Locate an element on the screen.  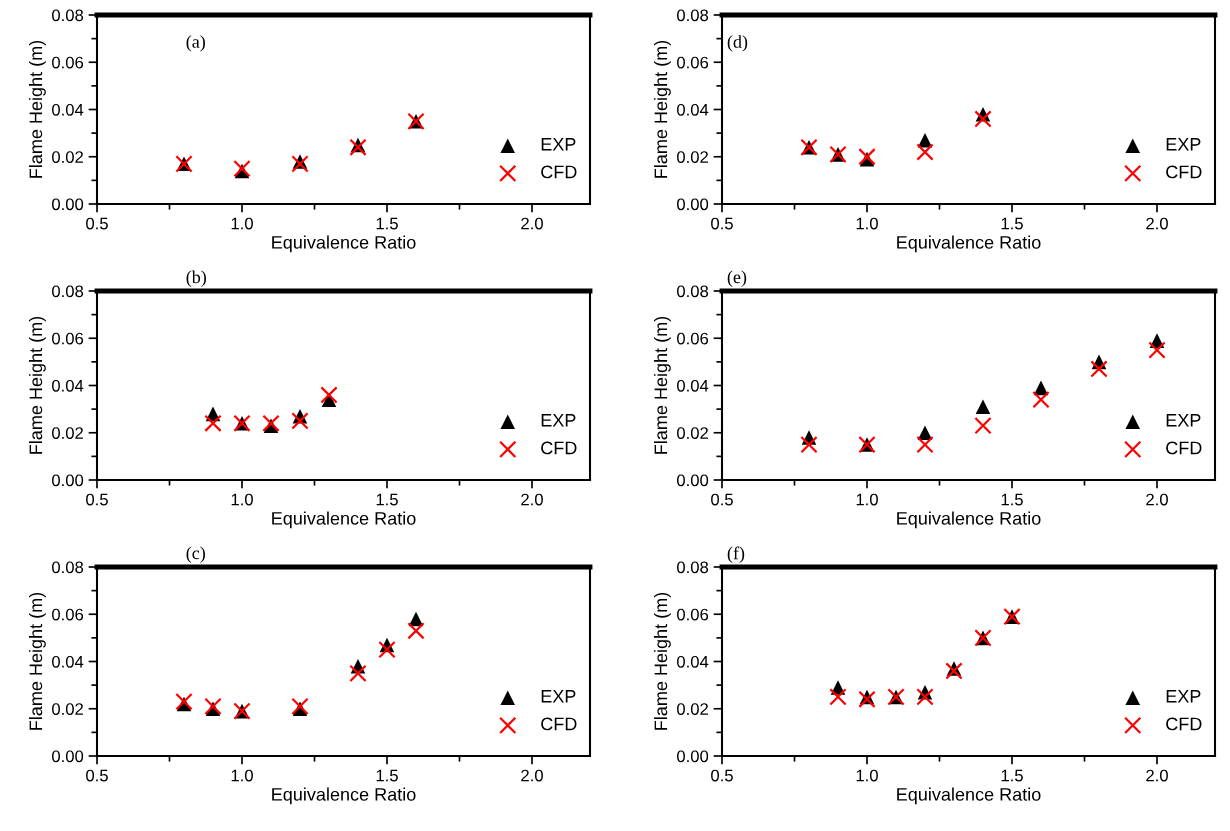
text: (c) is located at coordinates (195, 554).